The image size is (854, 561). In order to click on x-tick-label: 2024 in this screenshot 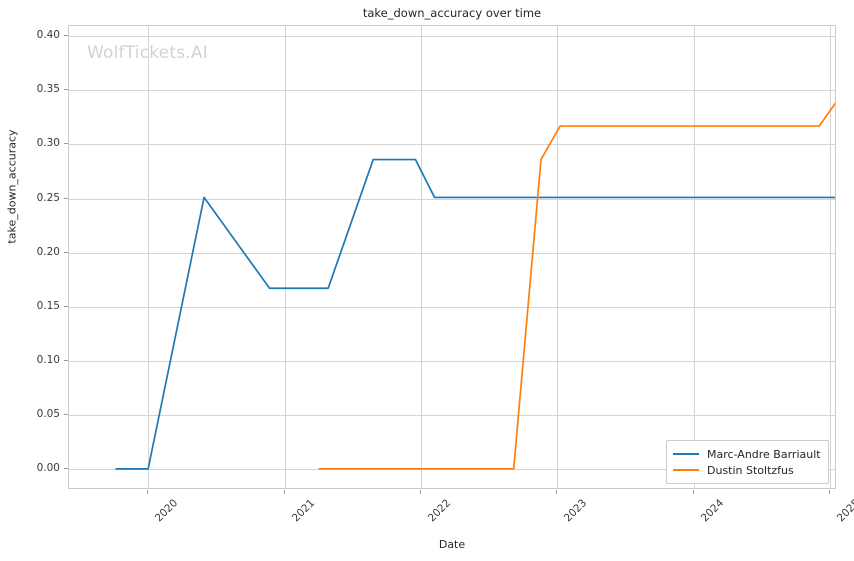, I will do `click(712, 511)`.